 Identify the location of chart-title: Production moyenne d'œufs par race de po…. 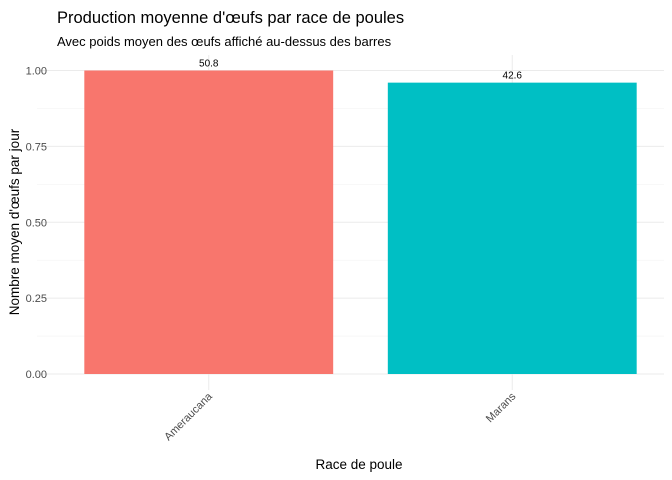
(230, 18).